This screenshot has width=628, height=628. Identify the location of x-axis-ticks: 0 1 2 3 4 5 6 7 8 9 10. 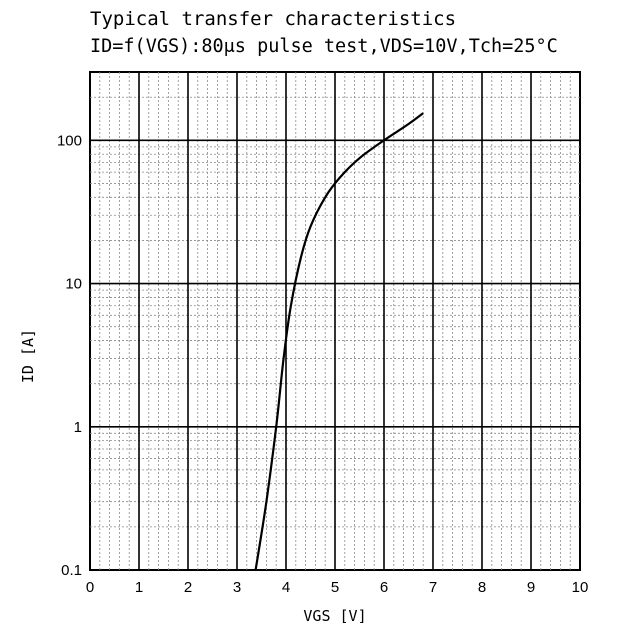
(337, 587).